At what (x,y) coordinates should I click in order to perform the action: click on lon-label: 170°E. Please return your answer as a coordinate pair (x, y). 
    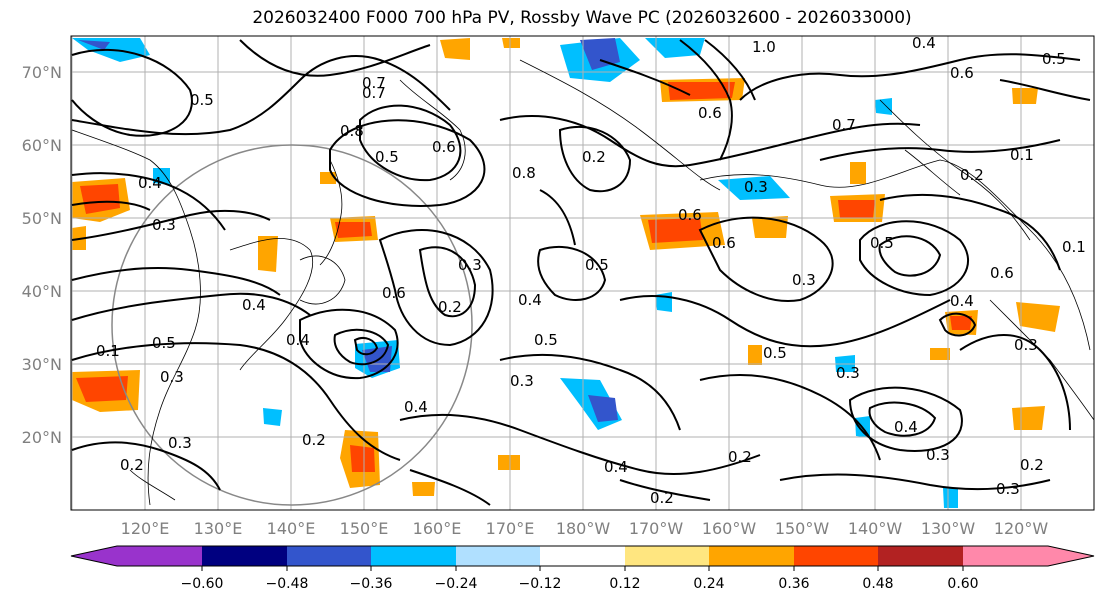
    Looking at the image, I should click on (510, 528).